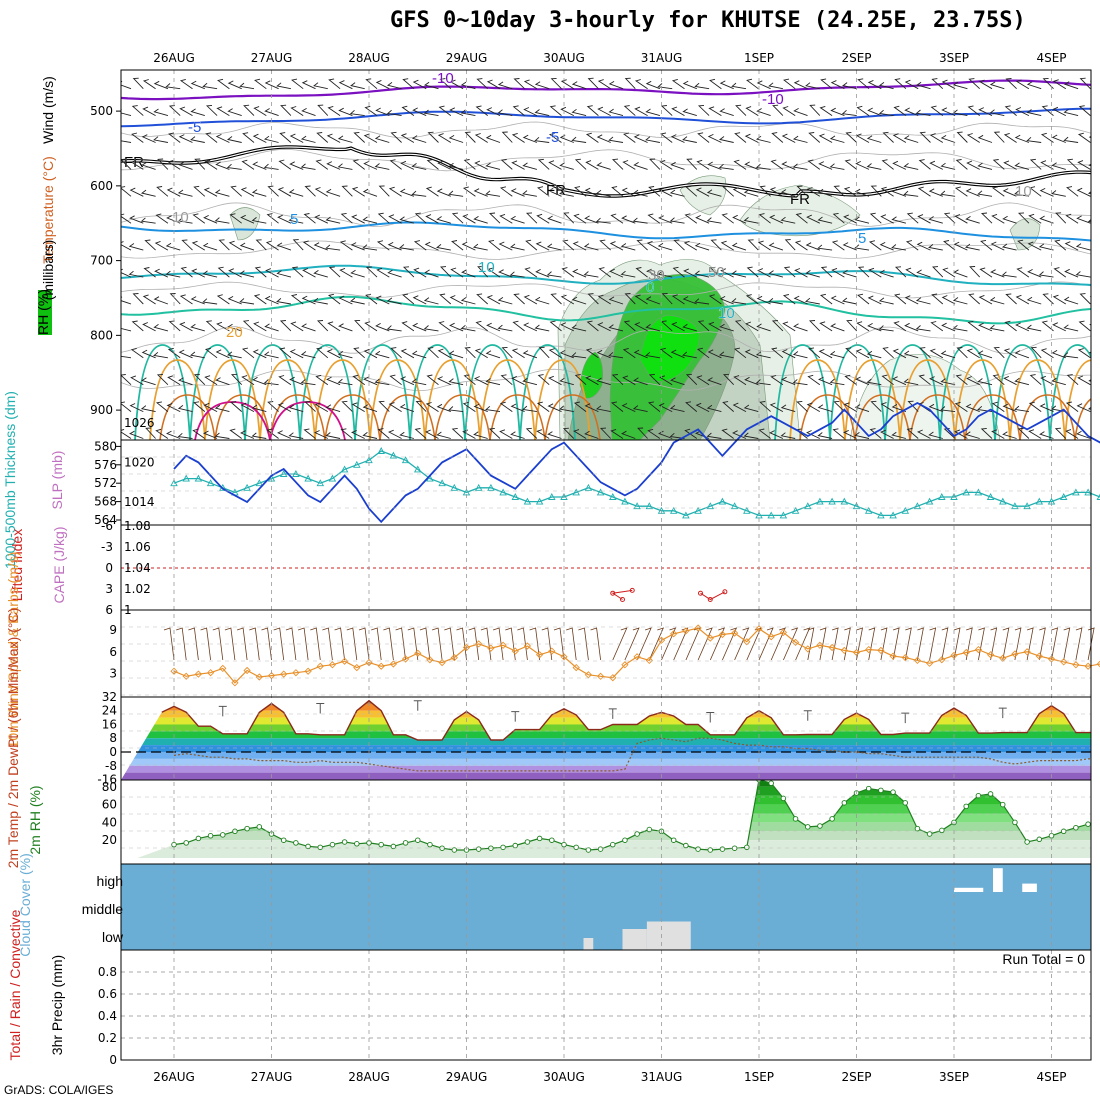 Image resolution: width=1100 pixels, height=1100 pixels. What do you see at coordinates (107, 1016) in the screenshot?
I see `precip-tick-label: 0.4` at bounding box center [107, 1016].